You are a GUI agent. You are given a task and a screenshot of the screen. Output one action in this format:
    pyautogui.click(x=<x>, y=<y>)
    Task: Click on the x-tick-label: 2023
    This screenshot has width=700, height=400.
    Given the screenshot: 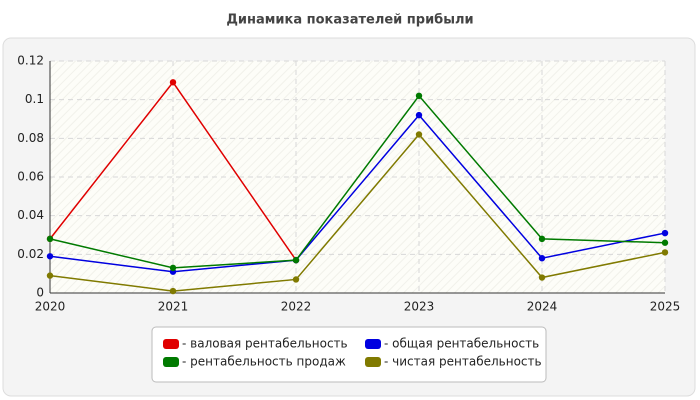 What is the action you would take?
    pyautogui.click(x=419, y=307)
    